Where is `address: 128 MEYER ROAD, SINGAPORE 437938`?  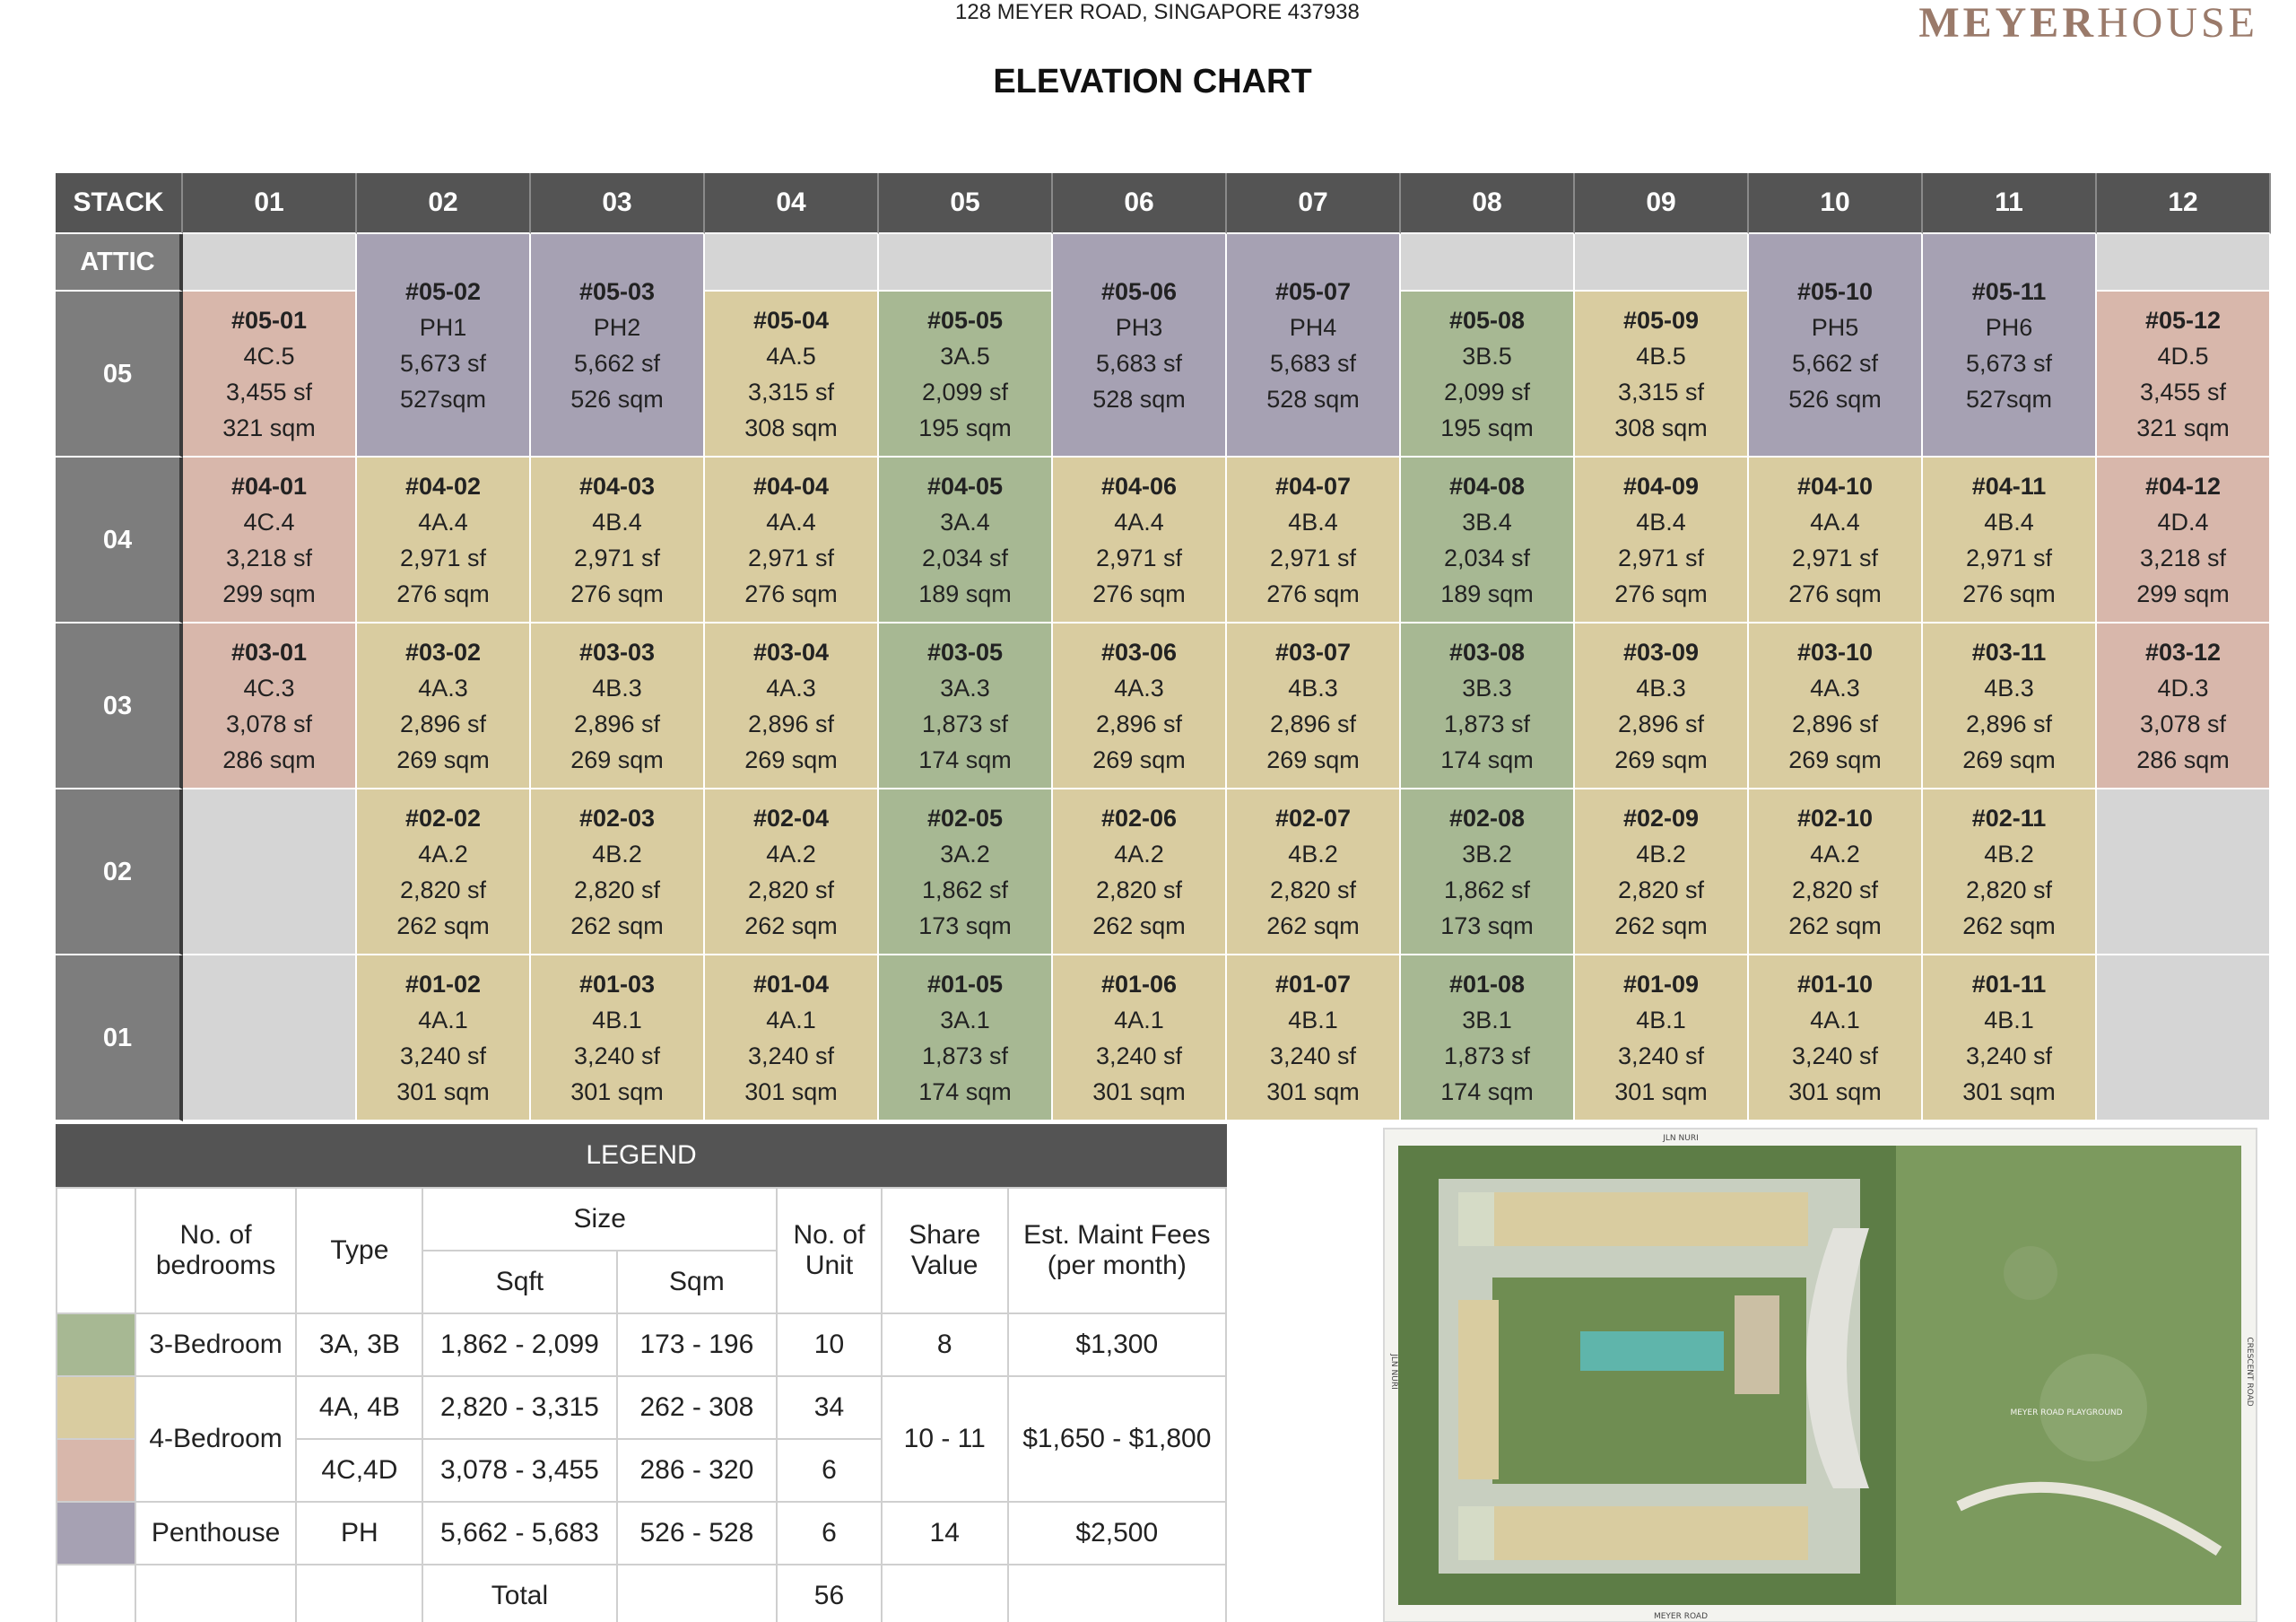
address: 128 MEYER ROAD, SINGAPORE 437938 is located at coordinates (1157, 12).